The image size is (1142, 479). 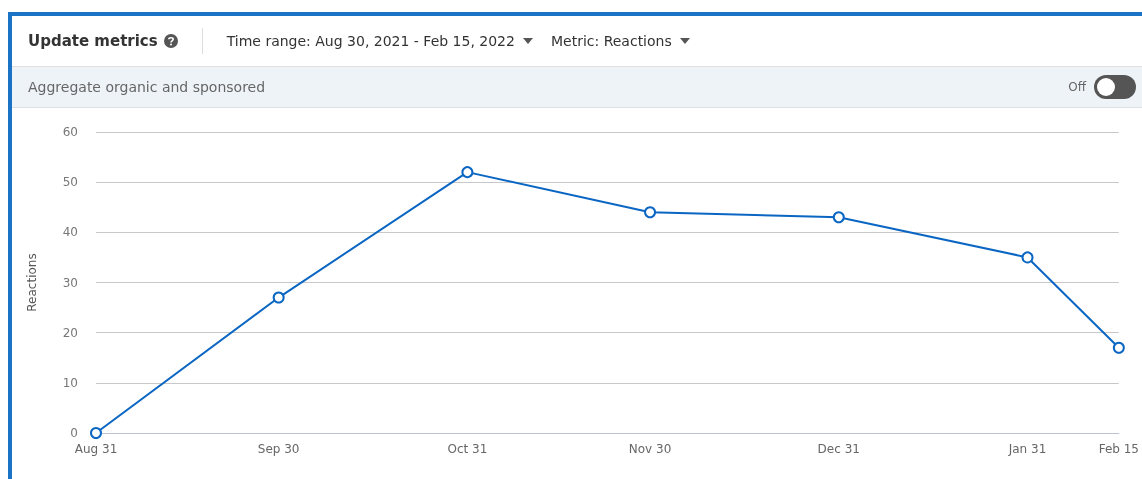 I want to click on x-tick-label: Oct 31, so click(x=467, y=449).